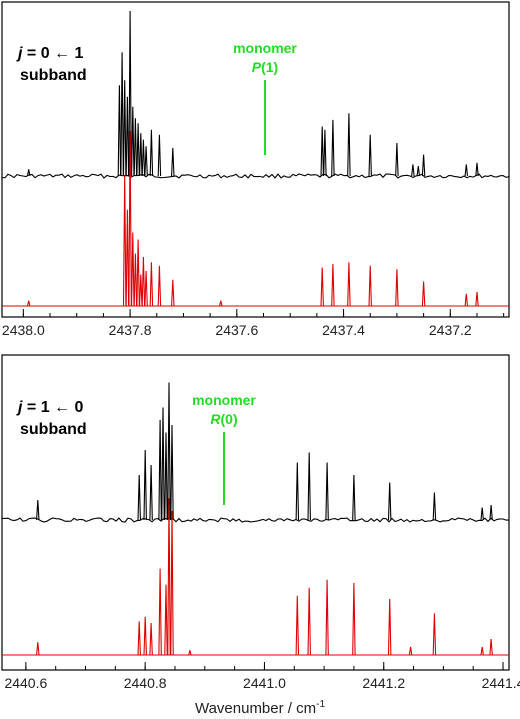 The width and height of the screenshot is (520, 719). What do you see at coordinates (253, 323) in the screenshot?
I see `panel-top-x-ticks: 2438.0 2437.8 2437.6 2437.4 2437.2` at bounding box center [253, 323].